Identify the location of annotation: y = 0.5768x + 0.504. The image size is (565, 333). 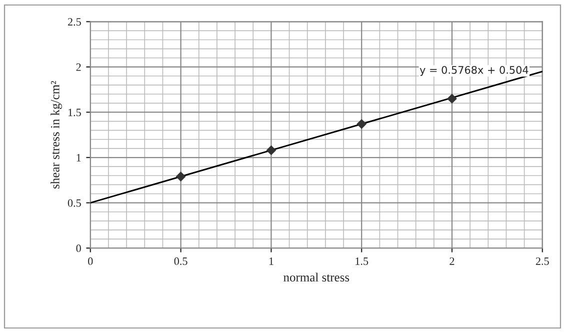
(474, 71).